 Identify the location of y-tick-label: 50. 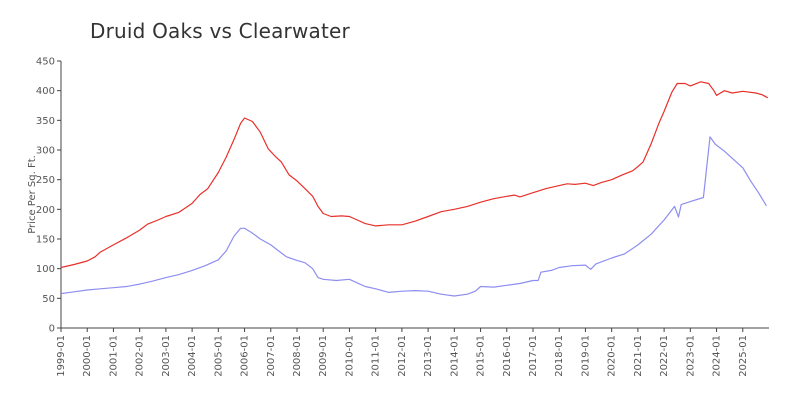
(48, 299).